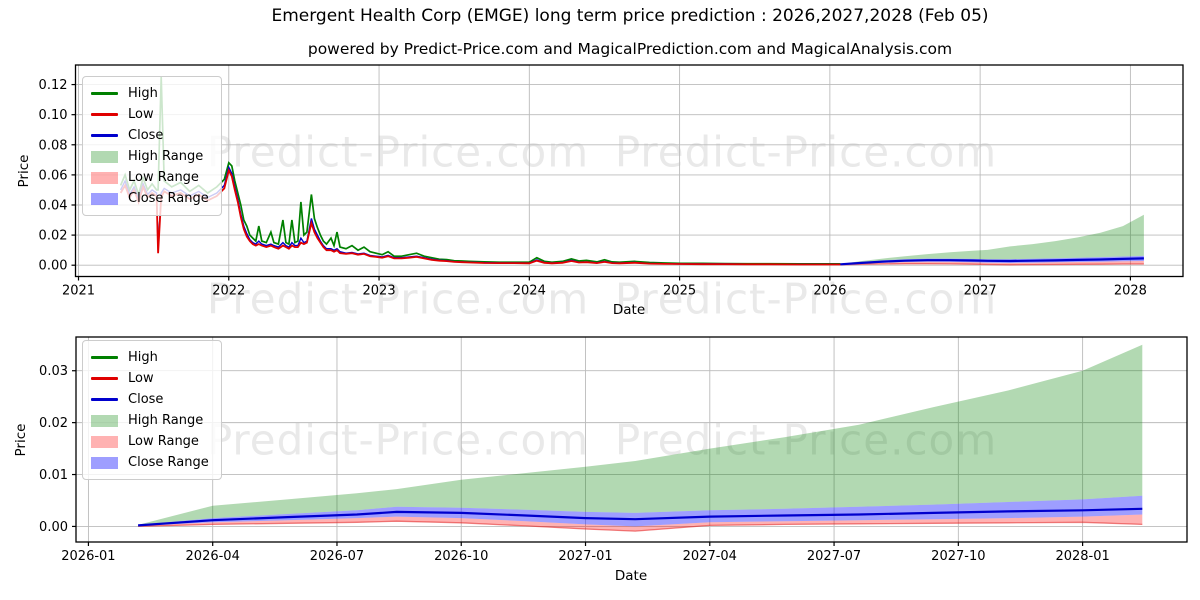  Describe the element at coordinates (379, 291) in the screenshot. I see `x-tick-label: 2023` at that location.